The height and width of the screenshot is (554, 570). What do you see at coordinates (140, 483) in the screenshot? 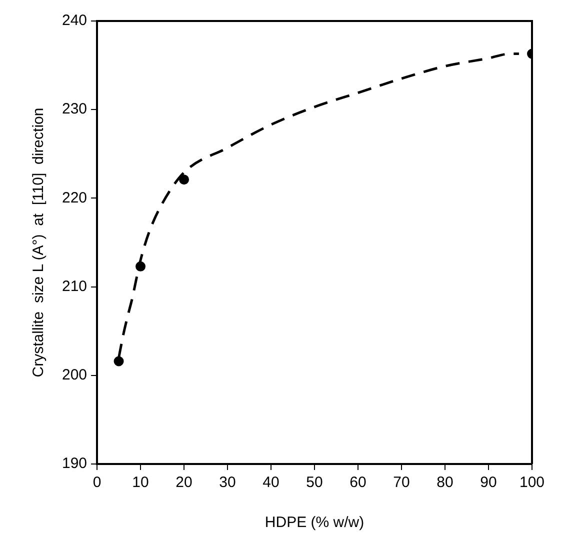
I see `x-tick-label: 10` at bounding box center [140, 483].